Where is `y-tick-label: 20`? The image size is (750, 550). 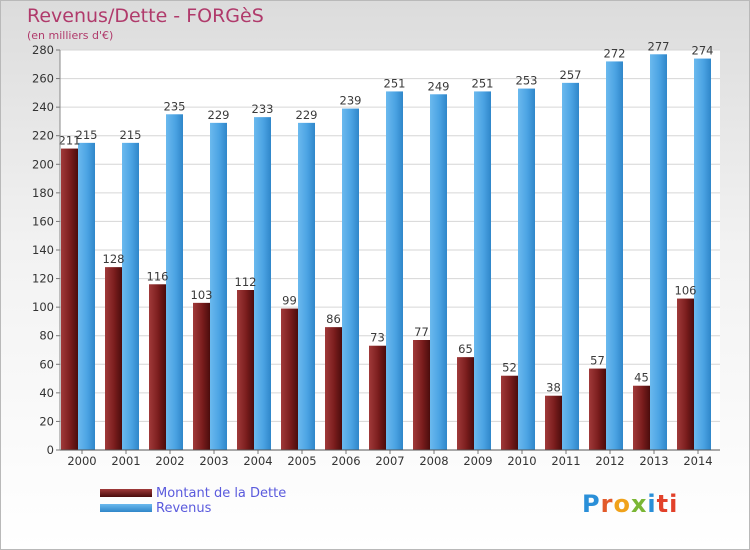 y-tick-label: 20 is located at coordinates (46, 421).